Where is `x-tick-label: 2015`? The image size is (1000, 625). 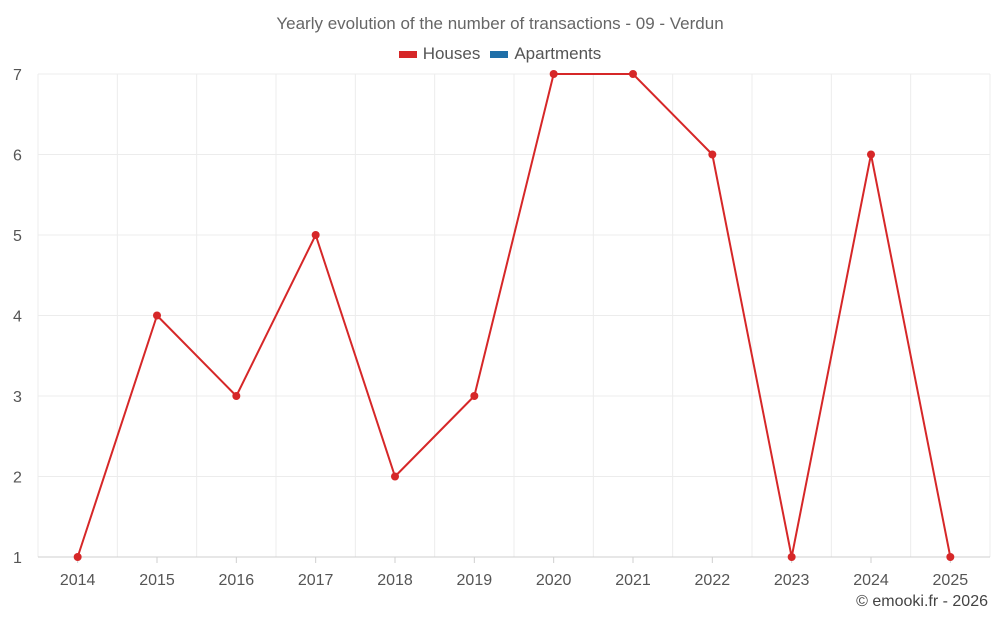
x-tick-label: 2015 is located at coordinates (157, 580).